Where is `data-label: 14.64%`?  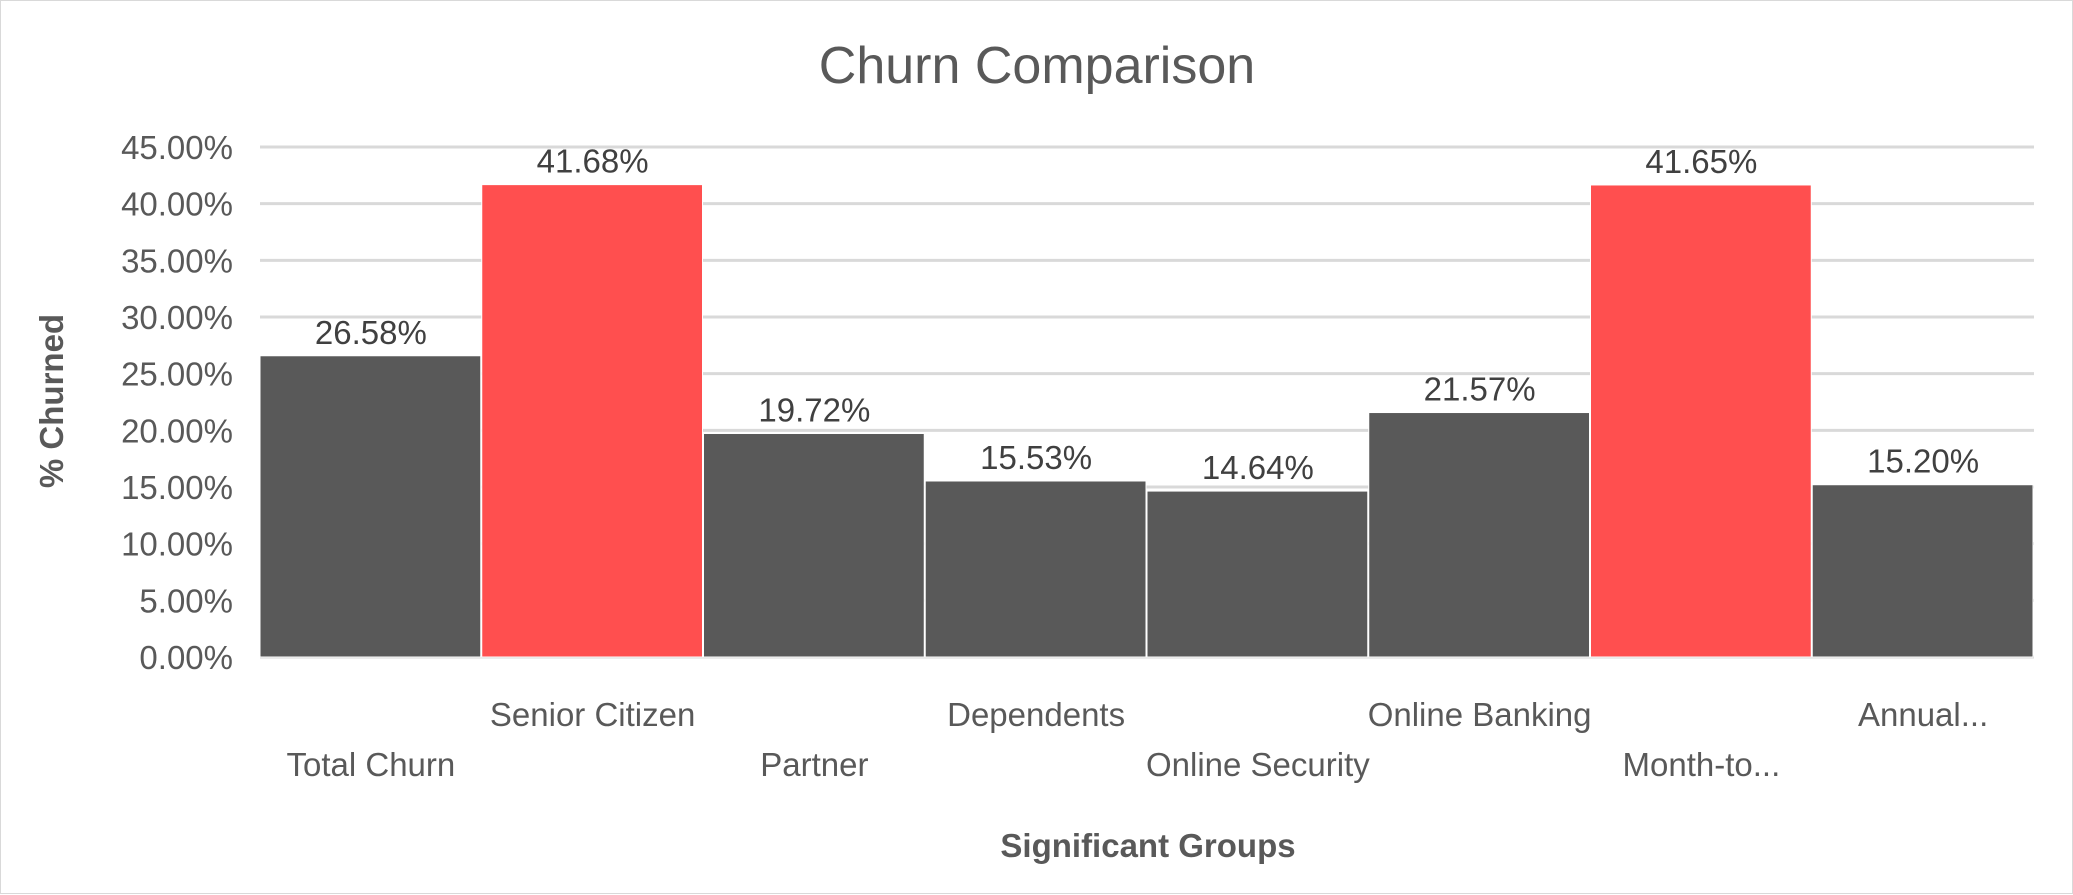
data-label: 14.64% is located at coordinates (1258, 467).